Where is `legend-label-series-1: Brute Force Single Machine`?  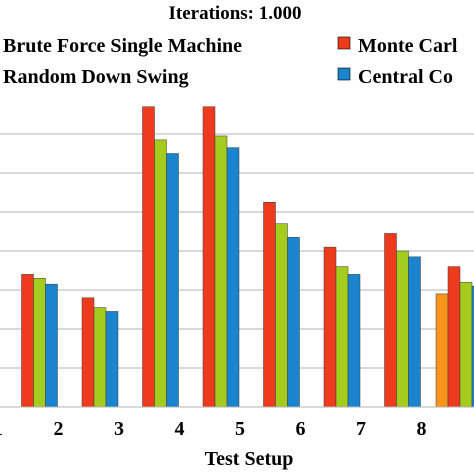
legend-label-series-1: Brute Force Single Machine is located at coordinates (122, 46).